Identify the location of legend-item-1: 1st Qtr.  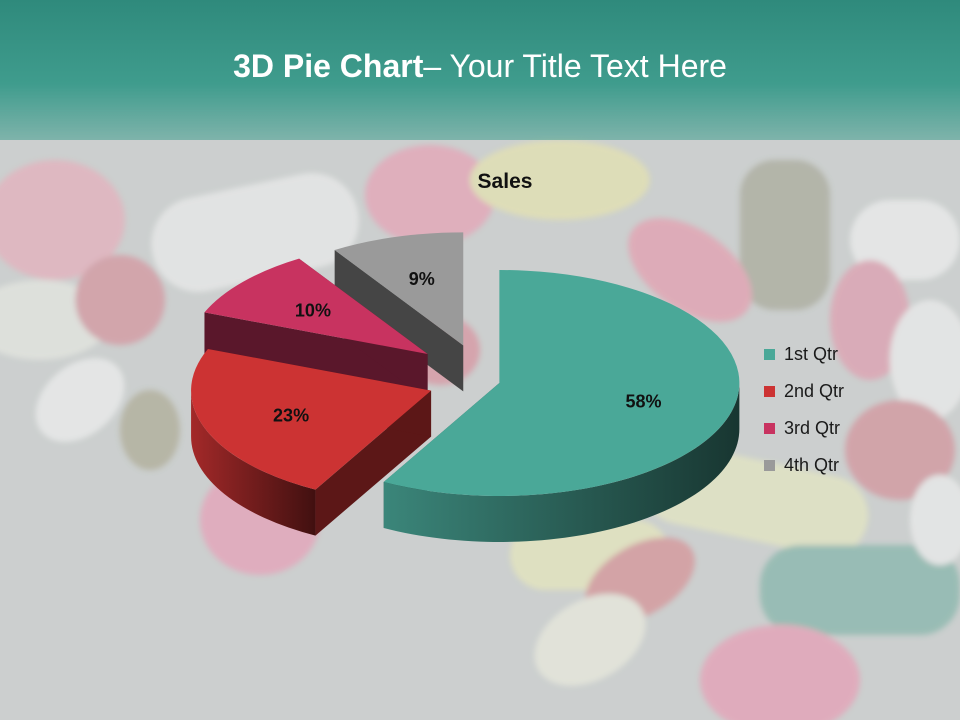
(804, 354).